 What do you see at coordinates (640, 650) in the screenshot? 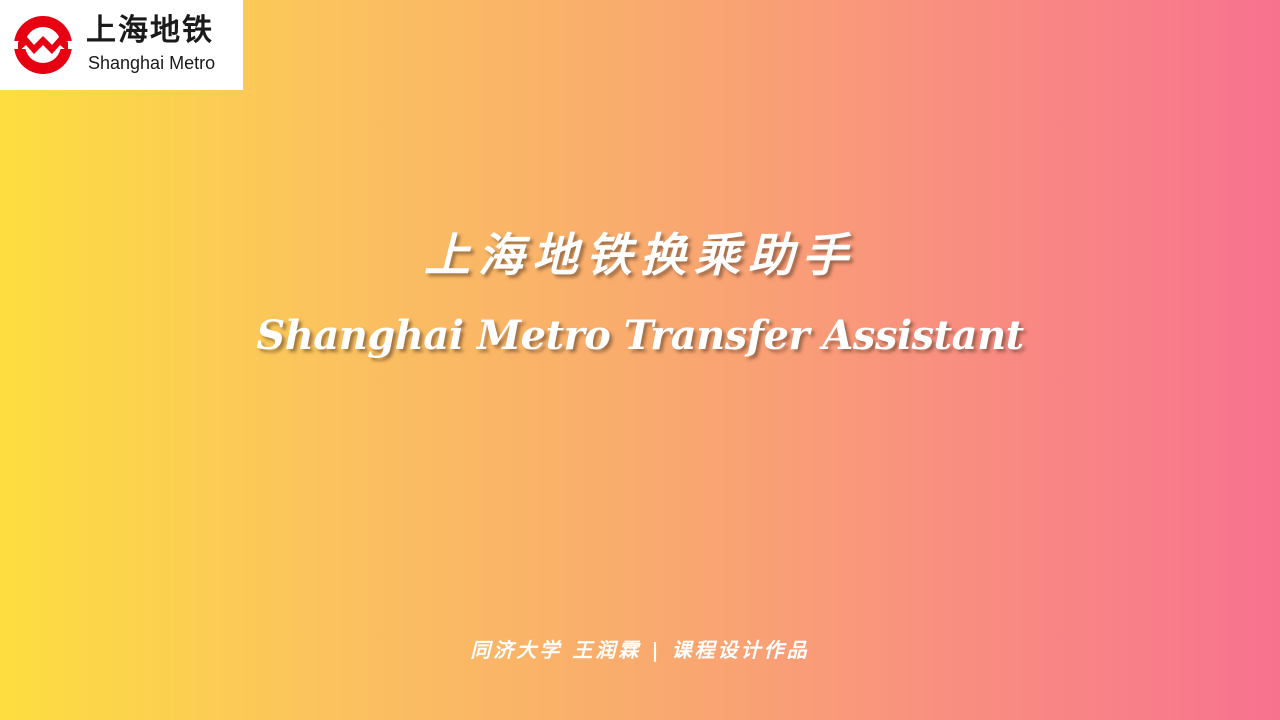
I see `footer-credit: 同济大学 王润霖 | 课程设计作品` at bounding box center [640, 650].